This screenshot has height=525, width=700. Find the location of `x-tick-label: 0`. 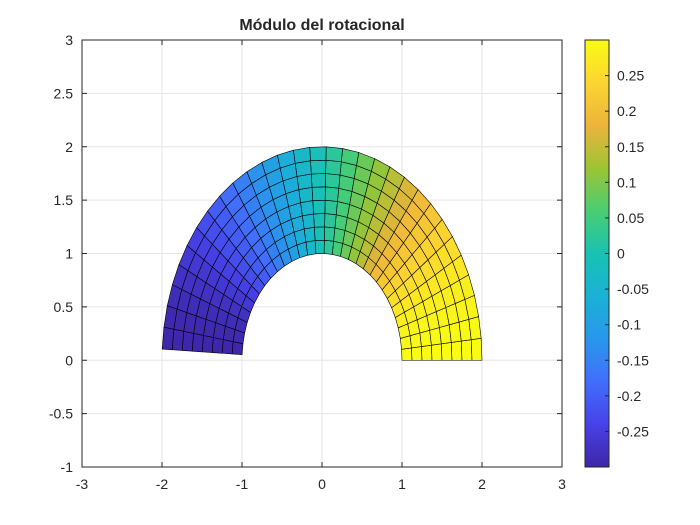

x-tick-label: 0 is located at coordinates (322, 484).